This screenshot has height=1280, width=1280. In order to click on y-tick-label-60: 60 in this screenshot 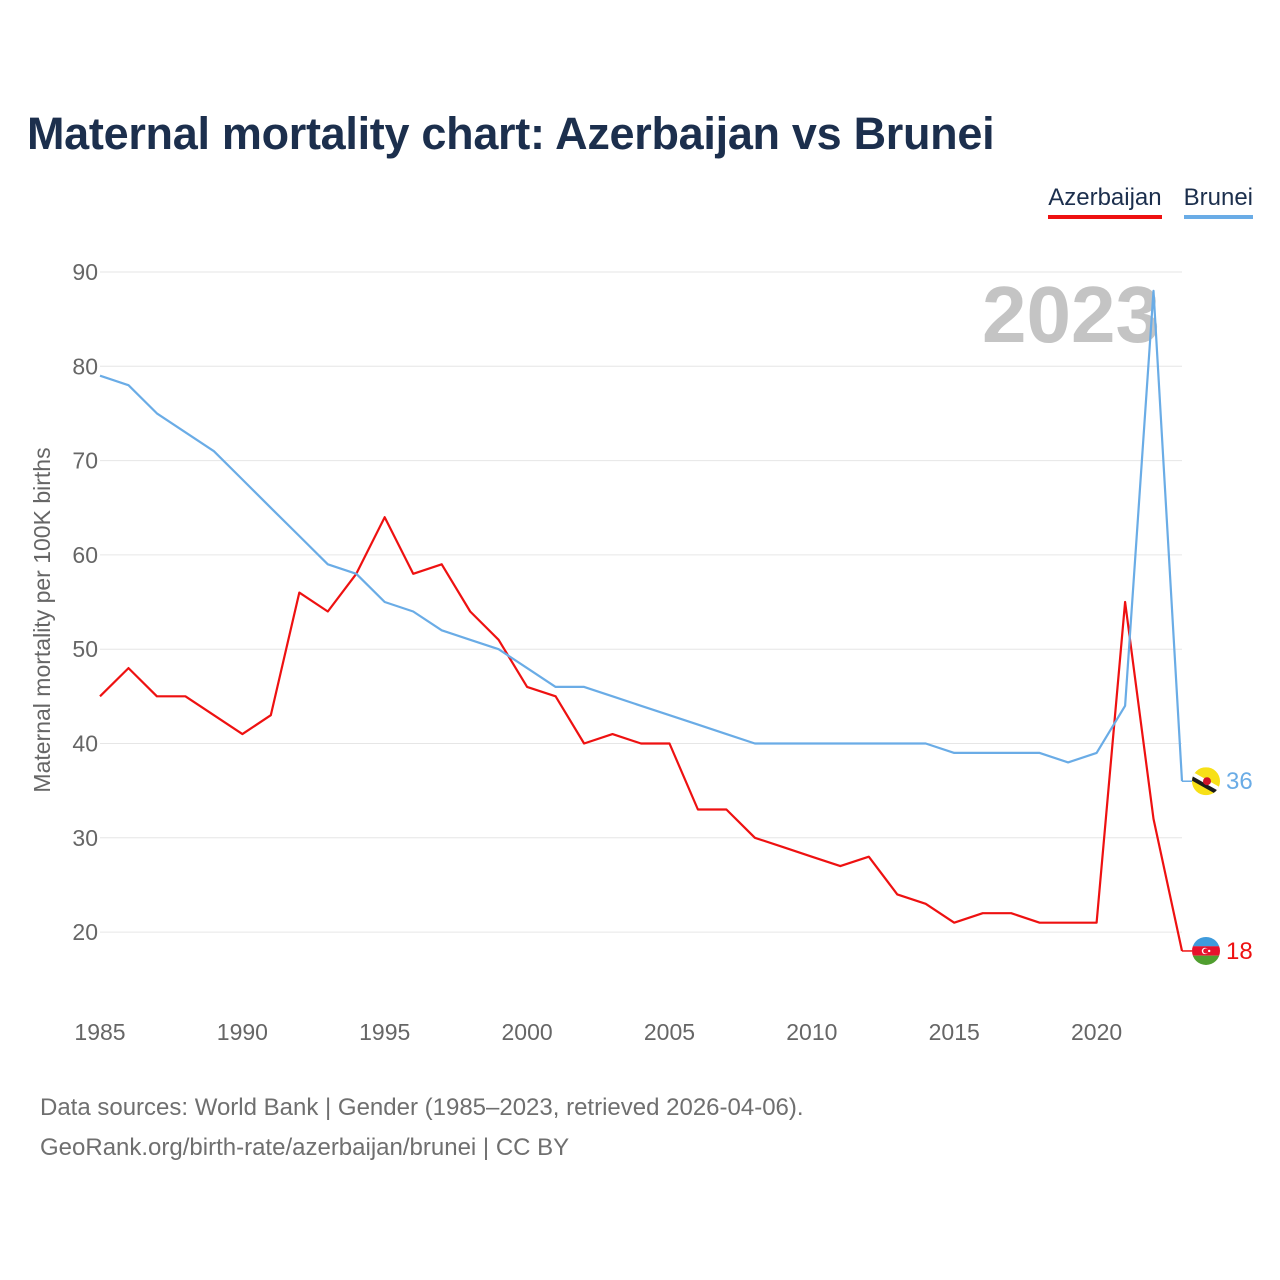, I will do `click(85, 555)`.